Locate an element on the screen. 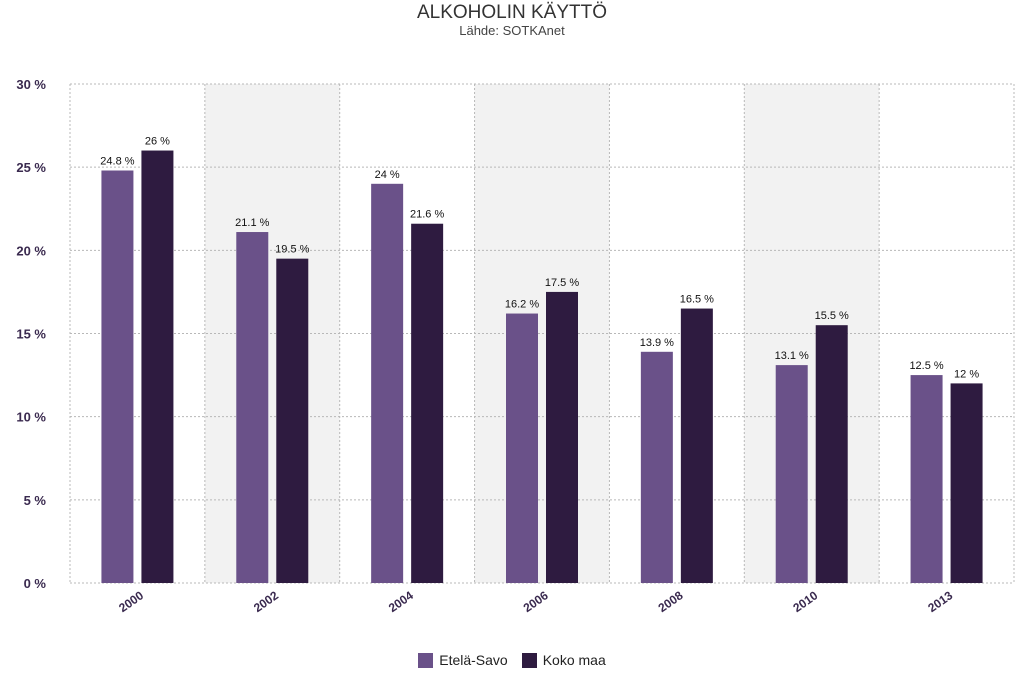  data-label: 13.9 % is located at coordinates (657, 343).